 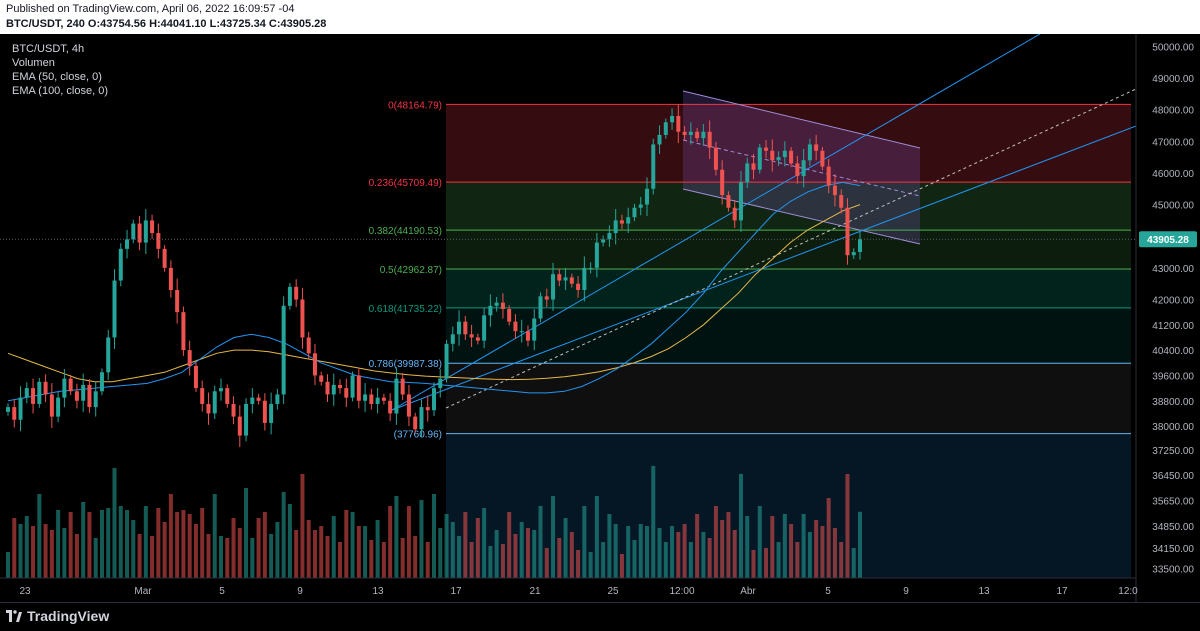 I want to click on price-tick-label: 42000.00, so click(x=1173, y=301).